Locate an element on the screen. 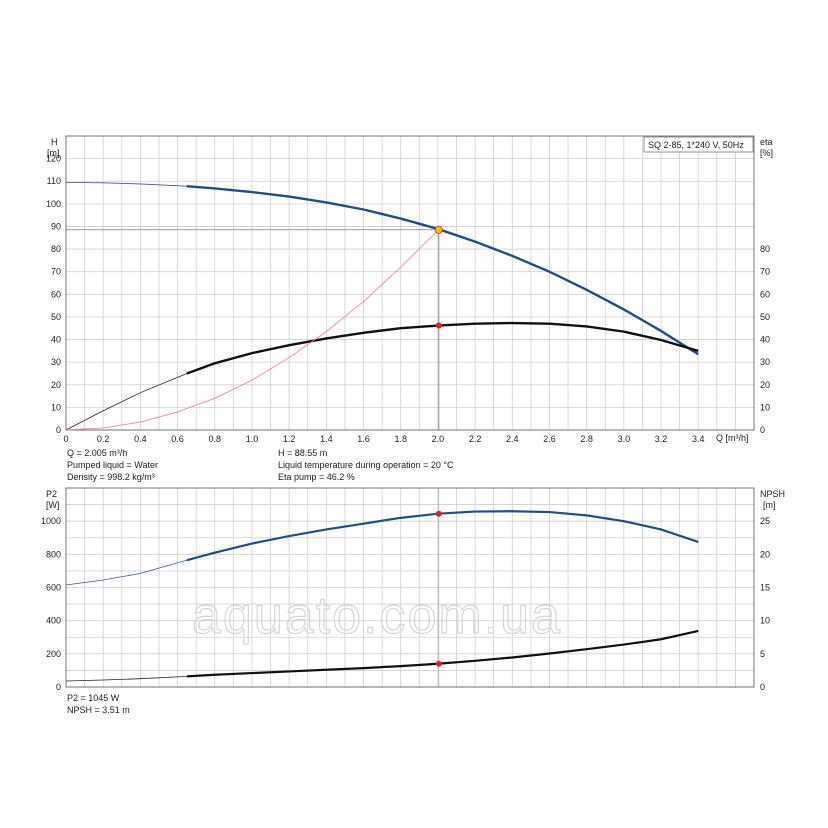 The image size is (828, 828). bottom-right-tick-labels: 0 5 10 15 20 25 is located at coordinates (765, 604).